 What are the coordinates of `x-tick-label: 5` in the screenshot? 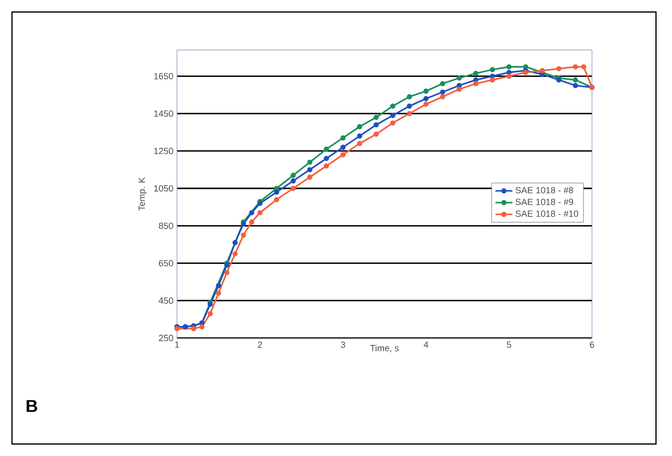 It's located at (509, 345).